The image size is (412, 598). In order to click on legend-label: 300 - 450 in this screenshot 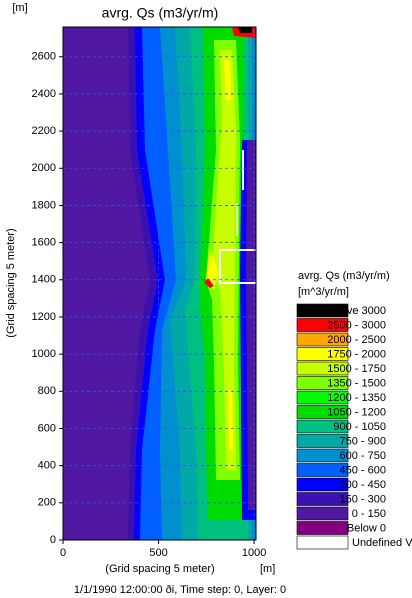, I will do `click(363, 485)`.